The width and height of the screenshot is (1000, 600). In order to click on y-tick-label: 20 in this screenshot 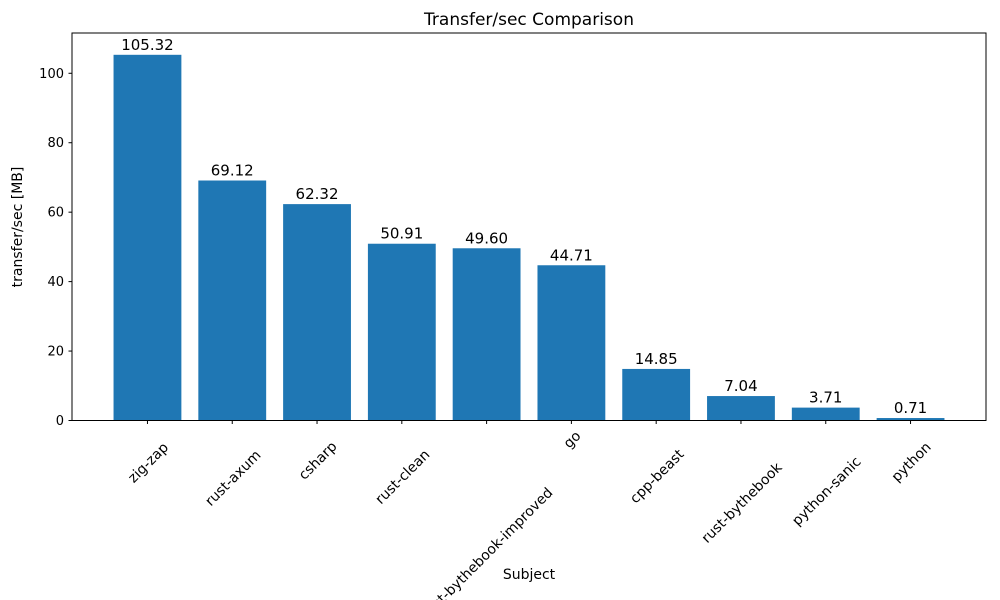, I will do `click(55, 352)`.